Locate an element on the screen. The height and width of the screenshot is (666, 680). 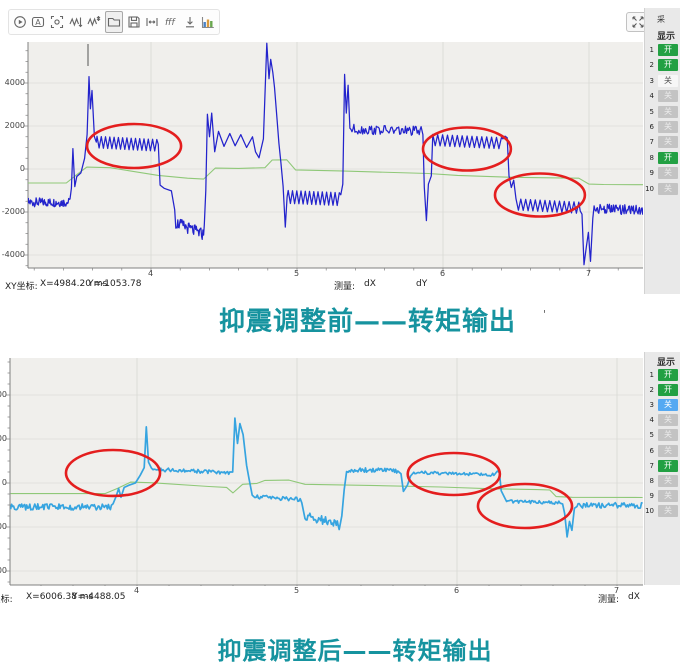
channel-panel-top-label: 采 is located at coordinates (661, 19).